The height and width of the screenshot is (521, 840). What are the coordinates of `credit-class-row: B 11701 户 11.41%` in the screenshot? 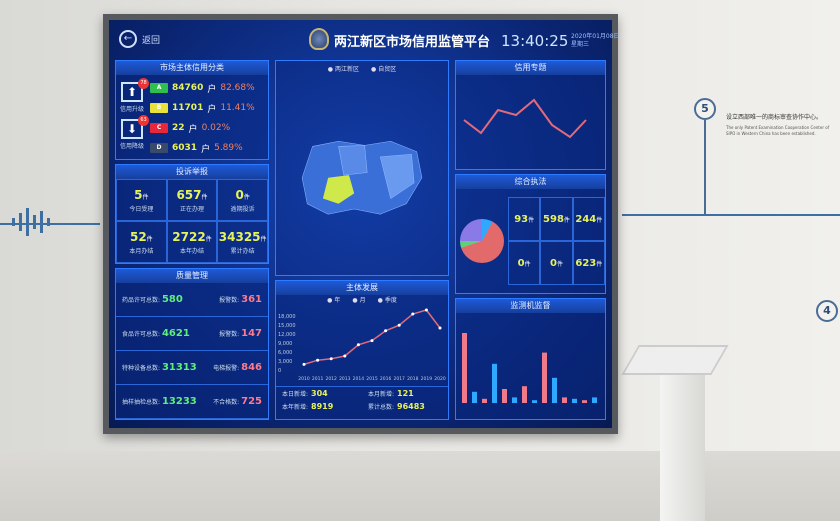 It's located at (202, 108).